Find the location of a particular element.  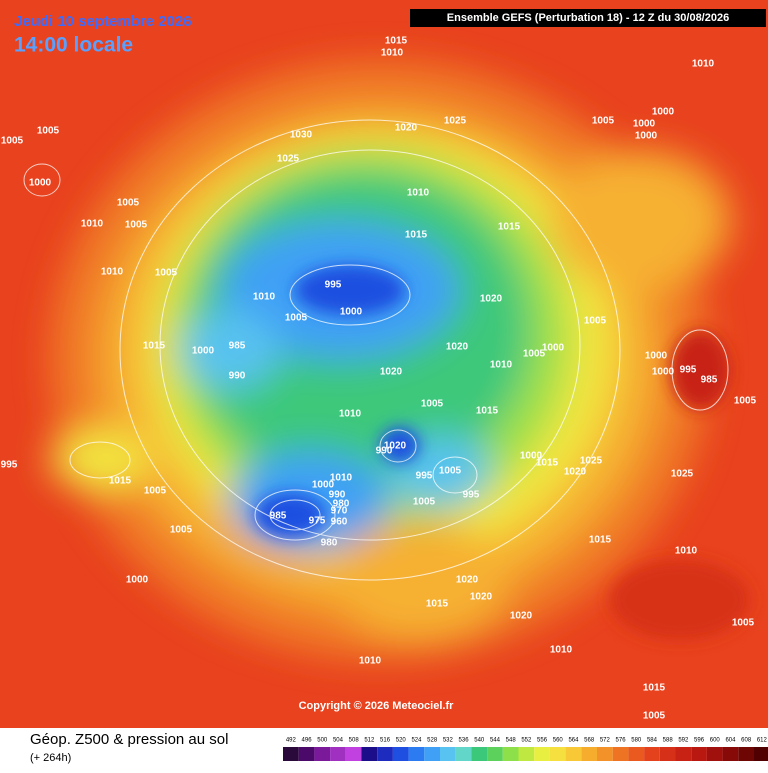

colorbar-label: 528 is located at coordinates (432, 741).